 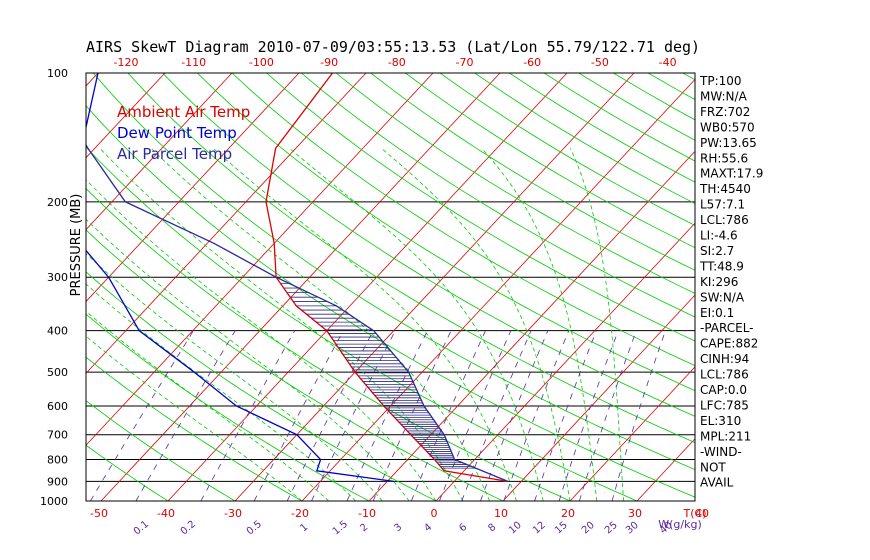 What do you see at coordinates (57, 481) in the screenshot?
I see `pressure-tick-label: 900` at bounding box center [57, 481].